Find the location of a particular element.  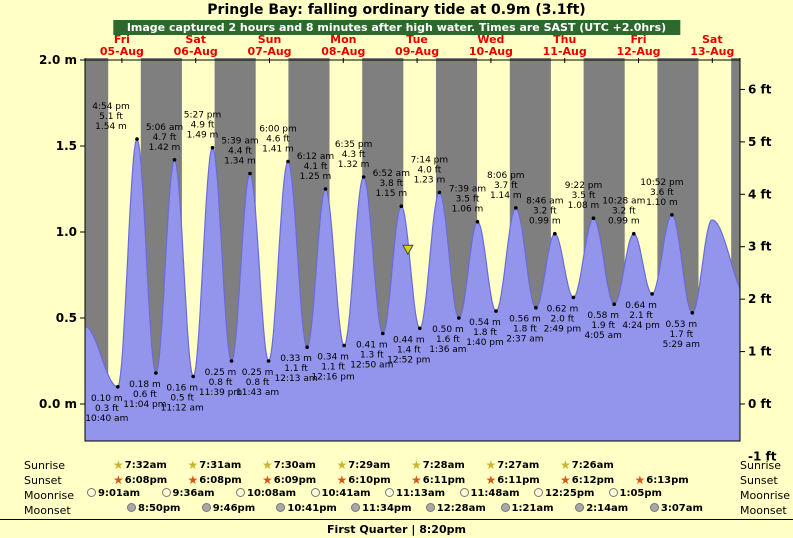

tide-low-label: 1:36 am is located at coordinates (447, 350).